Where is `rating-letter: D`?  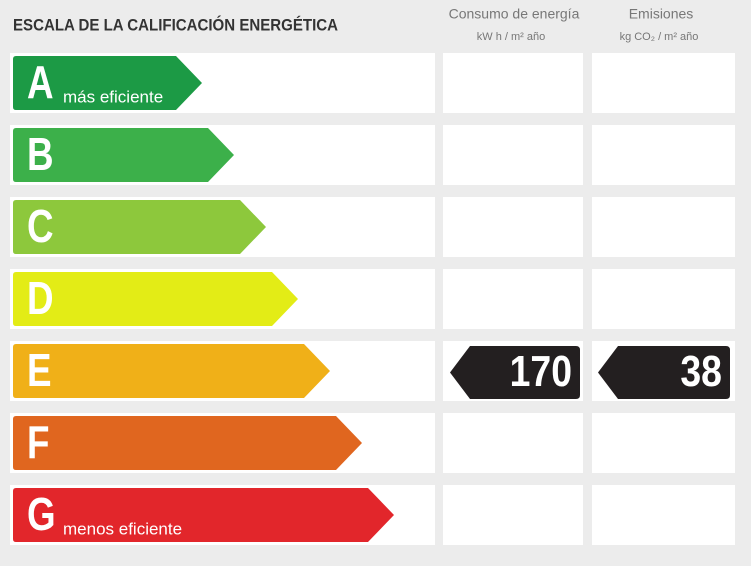
rating-letter: D is located at coordinates (40, 298).